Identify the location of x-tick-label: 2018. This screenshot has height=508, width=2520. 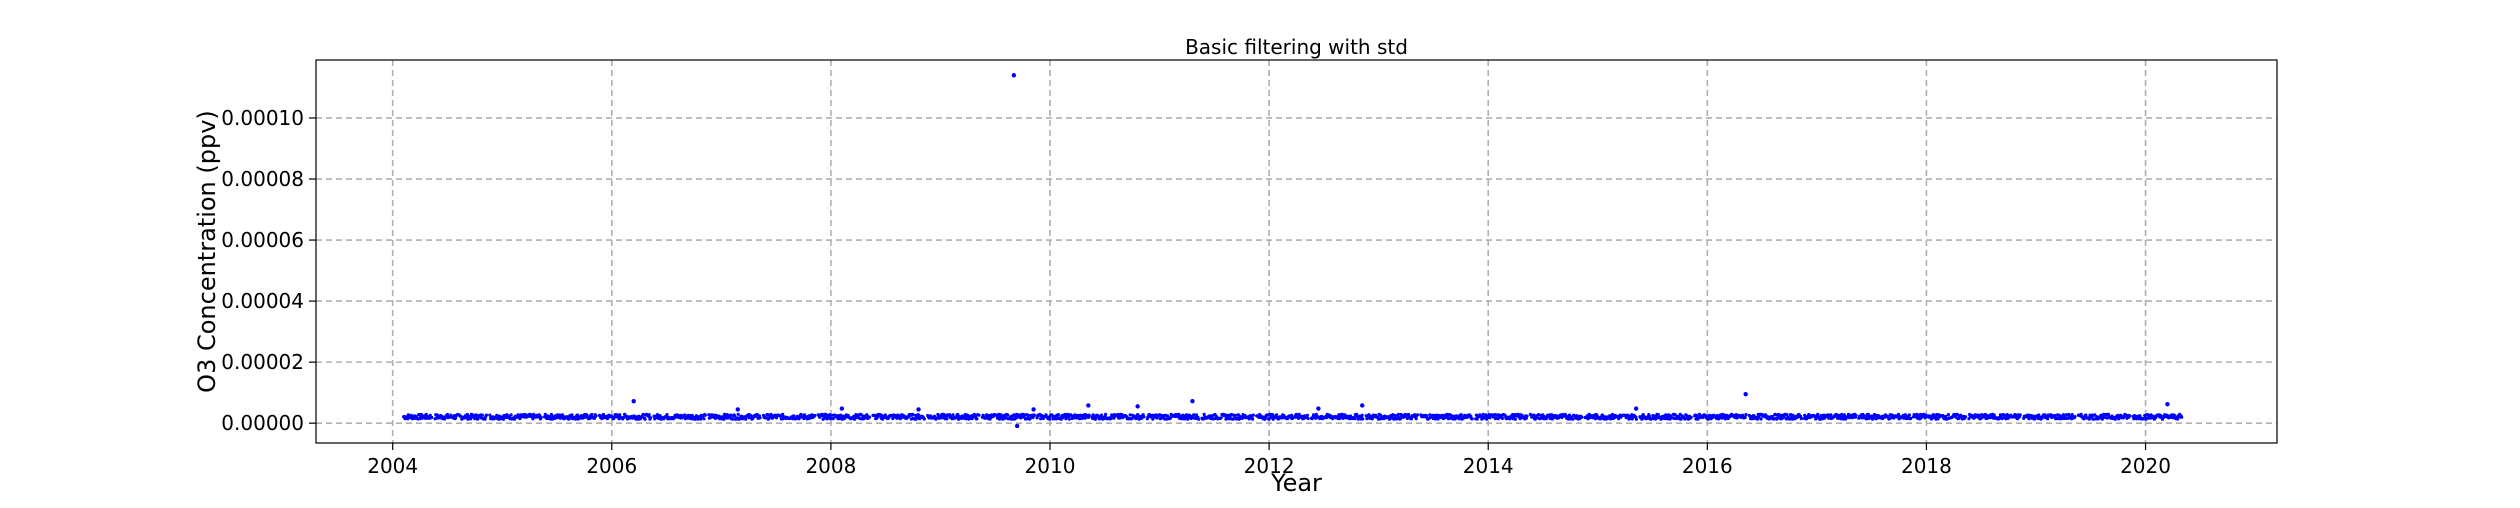
(1926, 466).